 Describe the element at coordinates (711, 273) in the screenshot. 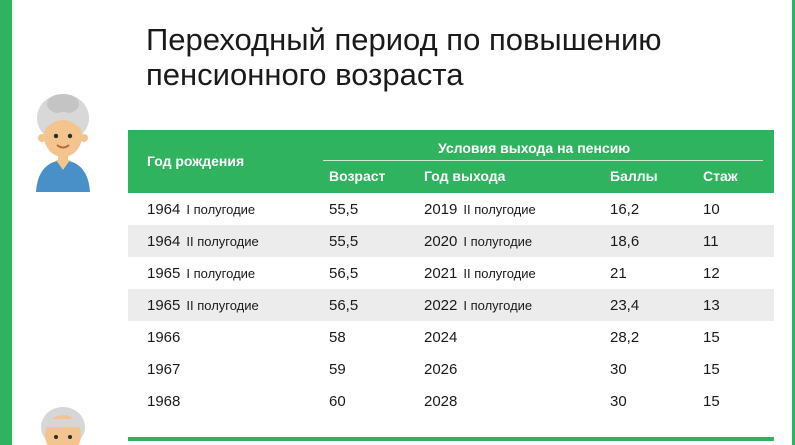

I see `cell-experience: 12` at that location.